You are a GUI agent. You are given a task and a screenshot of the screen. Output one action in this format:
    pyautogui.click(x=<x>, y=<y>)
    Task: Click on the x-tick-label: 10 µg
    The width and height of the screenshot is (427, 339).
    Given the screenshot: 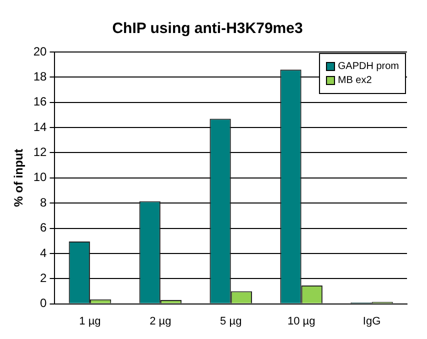 What is the action you would take?
    pyautogui.click(x=301, y=321)
    